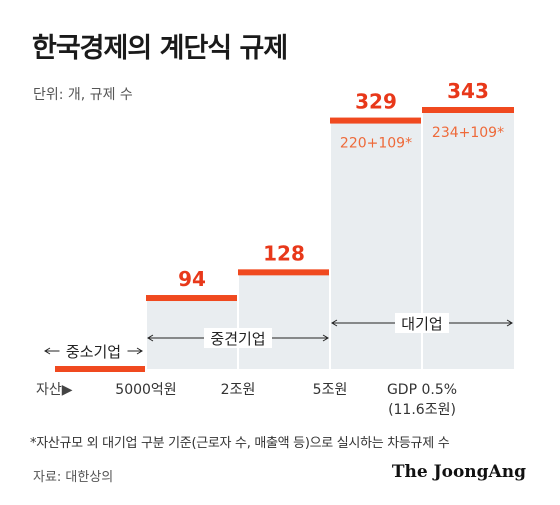 The height and width of the screenshot is (505, 560). Describe the element at coordinates (192, 279) in the screenshot. I see `value-label: 94` at that location.